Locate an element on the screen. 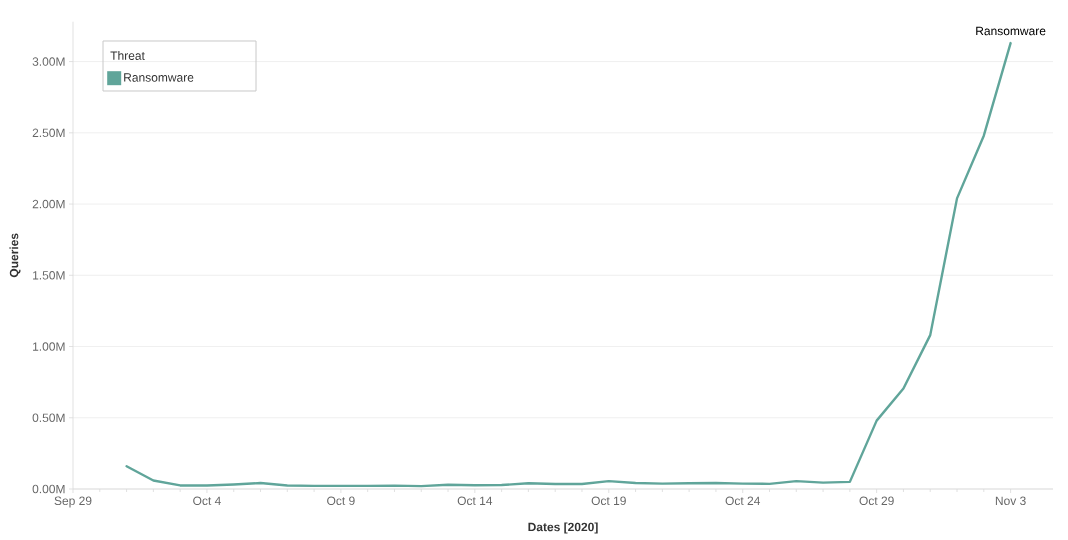  x-tick-label: Oct 24 is located at coordinates (743, 501).